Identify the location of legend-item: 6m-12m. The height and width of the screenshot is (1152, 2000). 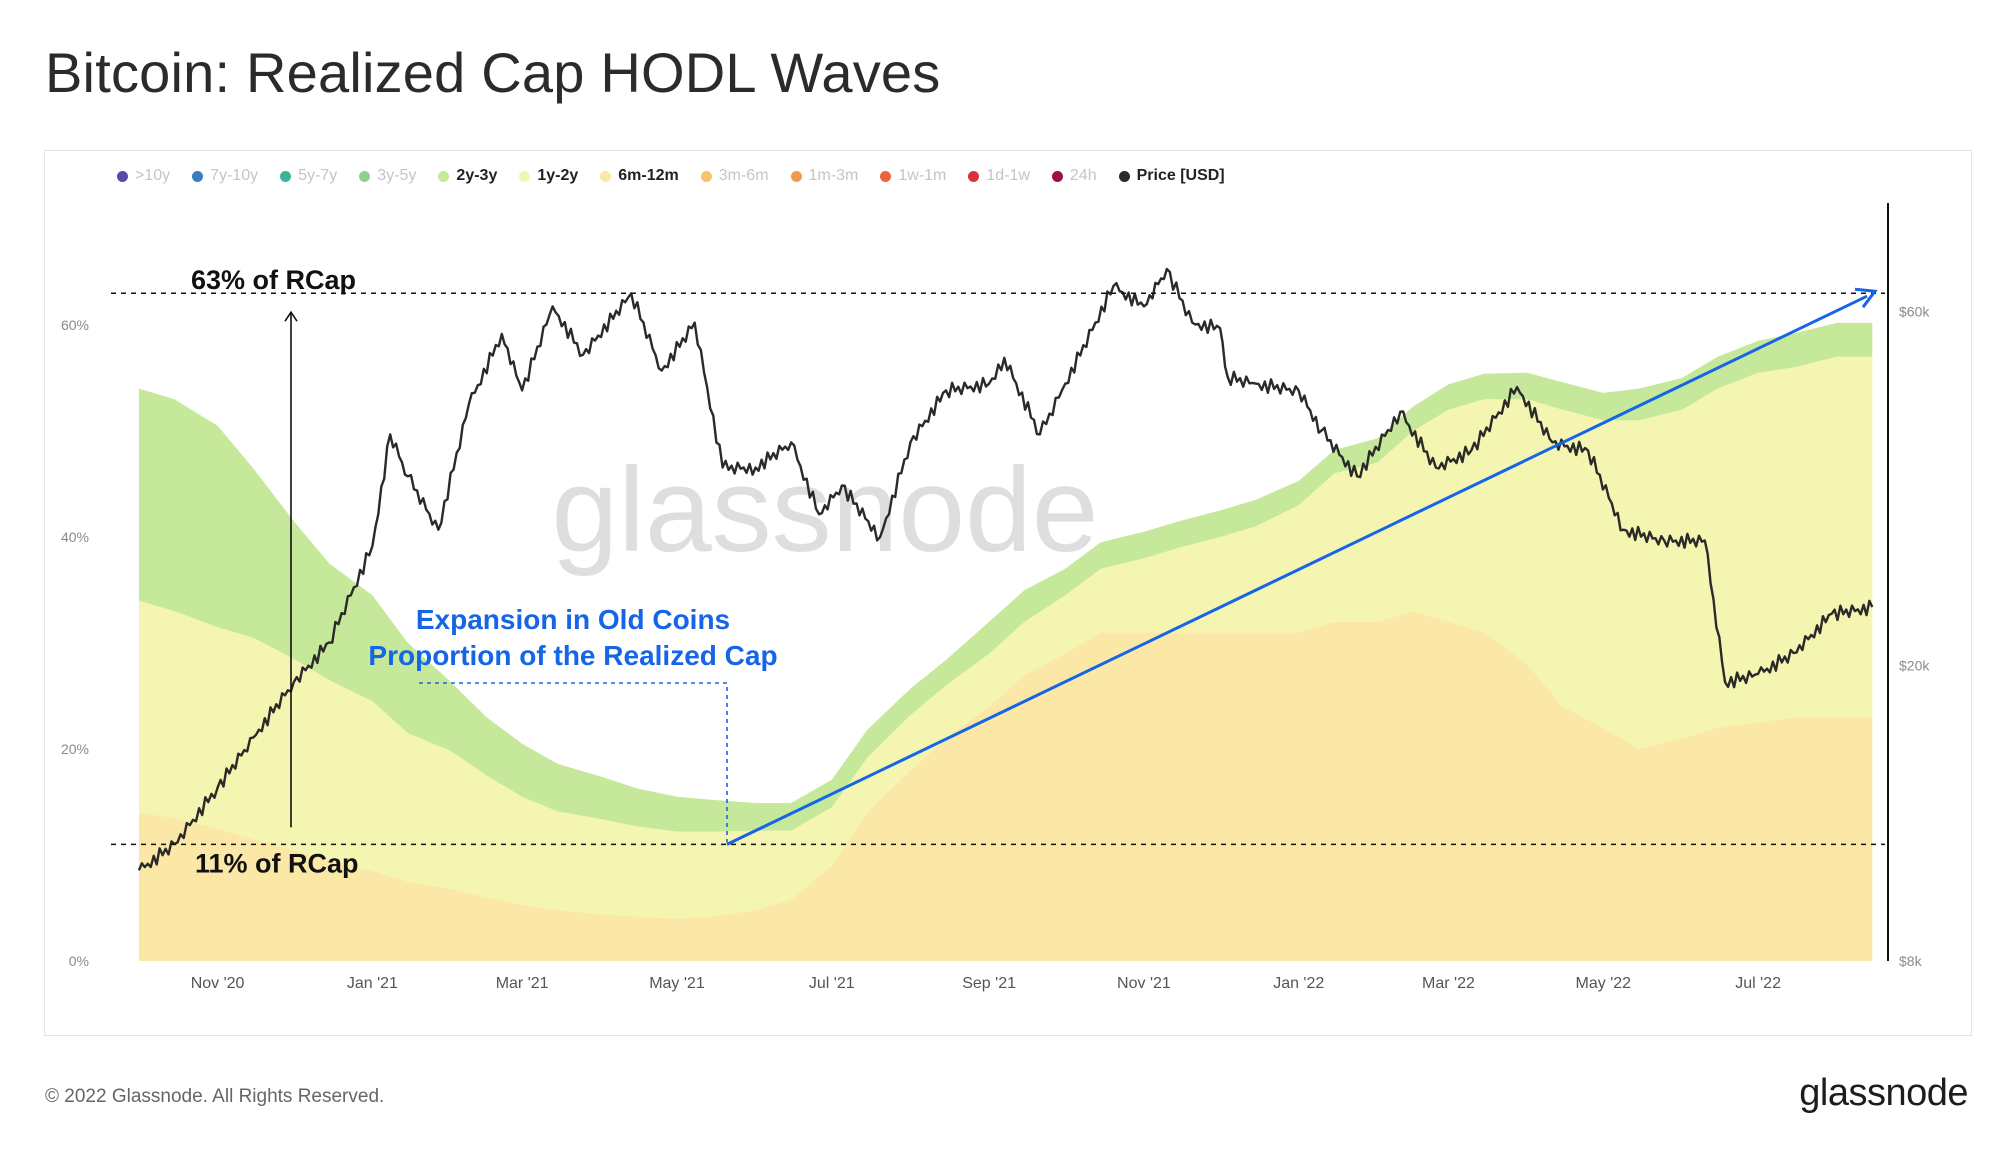
(639, 176).